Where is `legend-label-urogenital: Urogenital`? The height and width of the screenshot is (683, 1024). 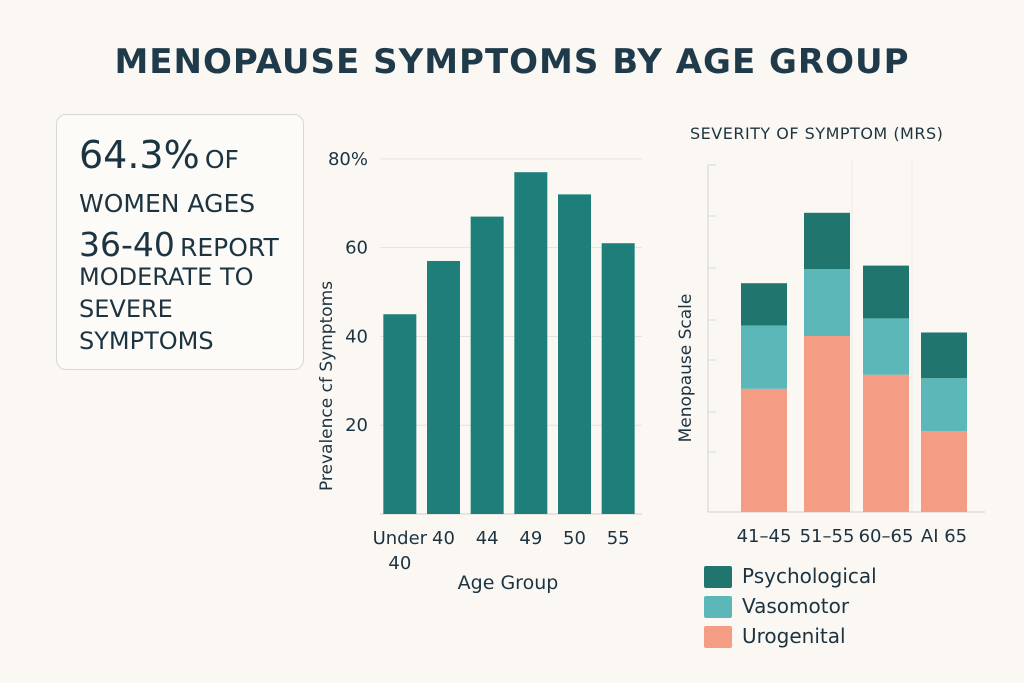
legend-label-urogenital: Urogenital is located at coordinates (794, 636).